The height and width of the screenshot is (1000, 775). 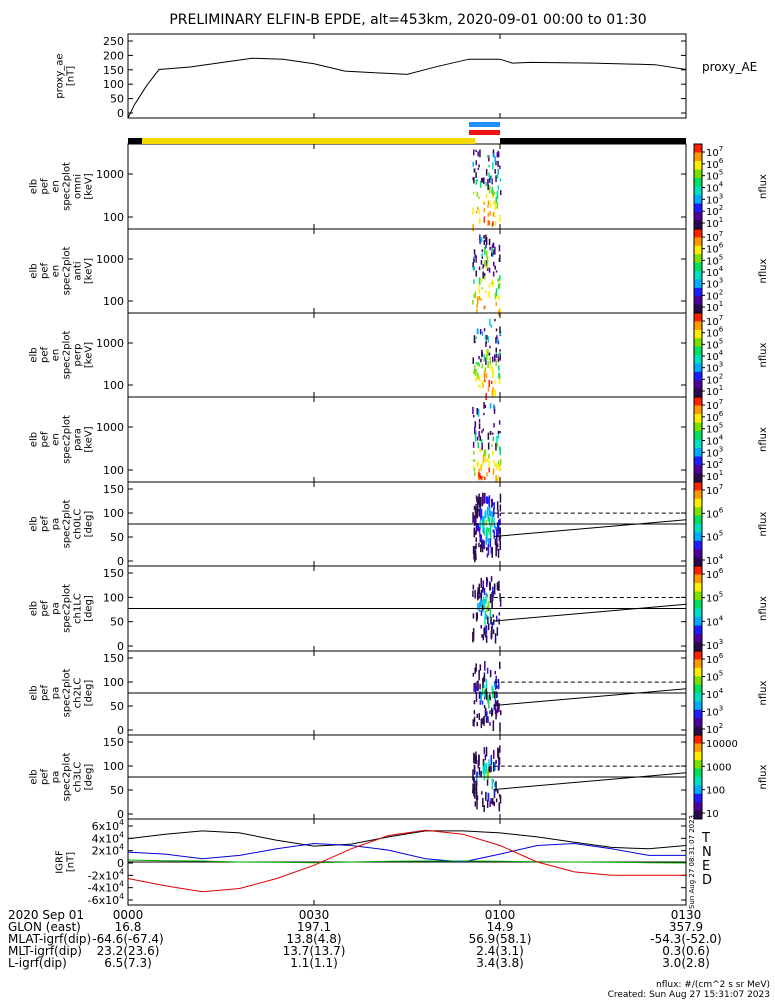 What do you see at coordinates (37, 963) in the screenshot?
I see `row-label: L-igrf(dip)` at bounding box center [37, 963].